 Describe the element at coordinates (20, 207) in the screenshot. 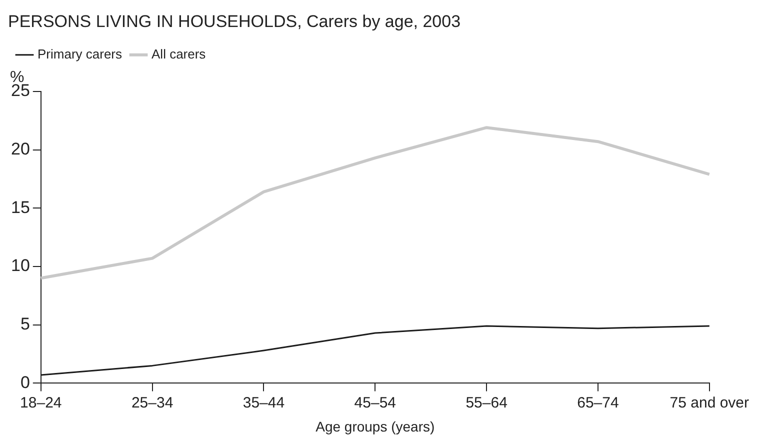

I see `y-tick-label: 15` at that location.